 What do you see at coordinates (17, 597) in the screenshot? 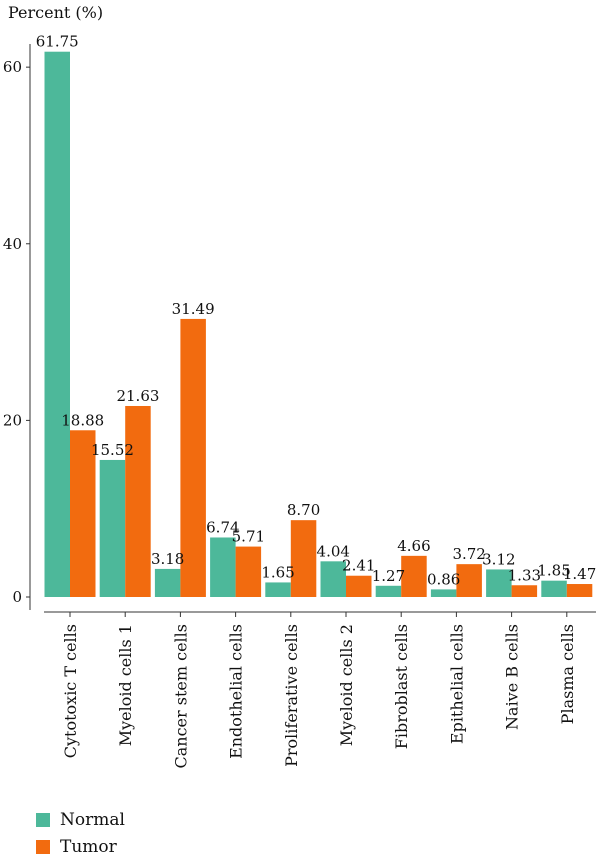
I see `y-tick-label: 0` at bounding box center [17, 597].